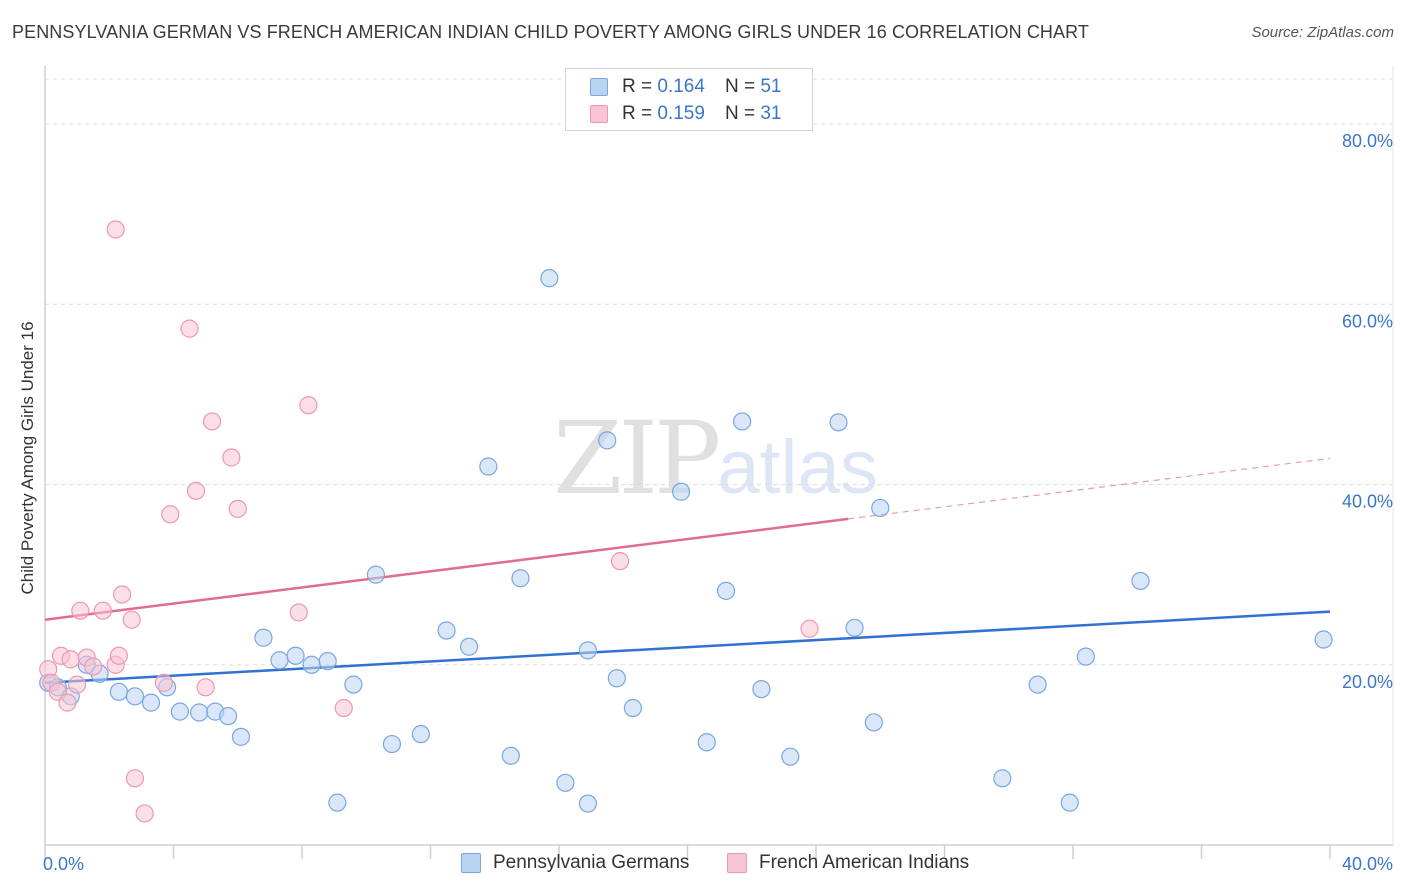 This screenshot has height=892, width=1406. I want to click on stats-row-french-american-indians: R = 0.159 N = 31, so click(685, 114).